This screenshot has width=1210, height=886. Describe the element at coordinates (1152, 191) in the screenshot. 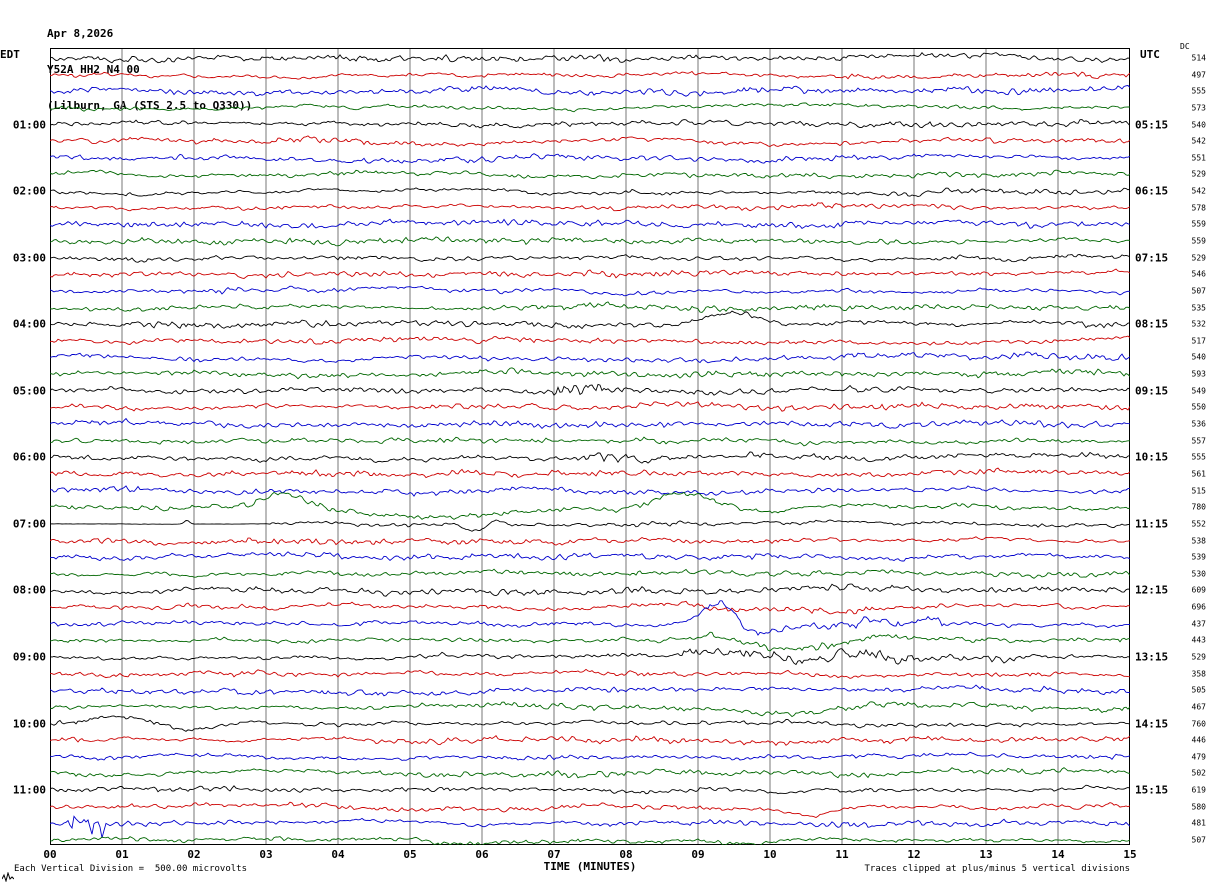

I see `utc-hour-label: 06:15` at that location.